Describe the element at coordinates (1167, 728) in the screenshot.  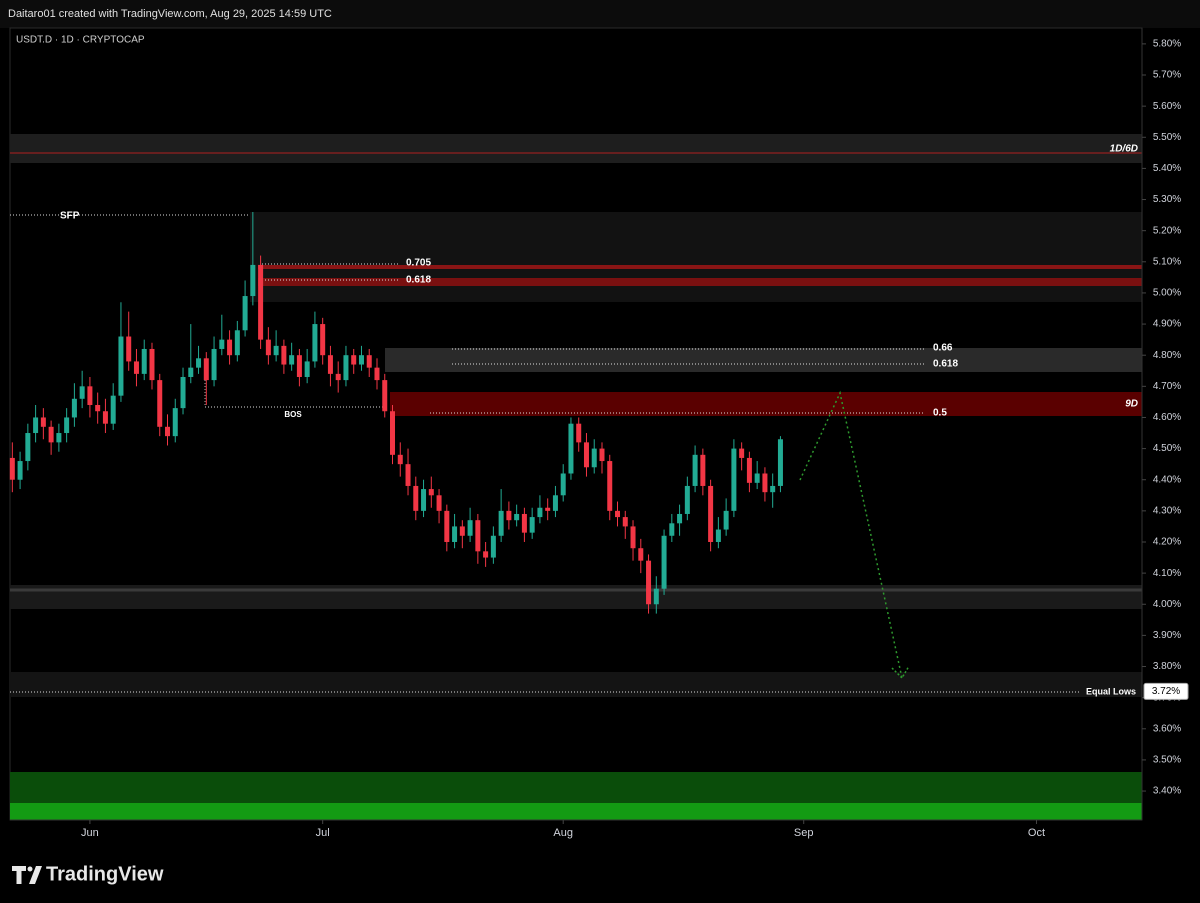
I see `y-tick-label: 3.60%` at that location.